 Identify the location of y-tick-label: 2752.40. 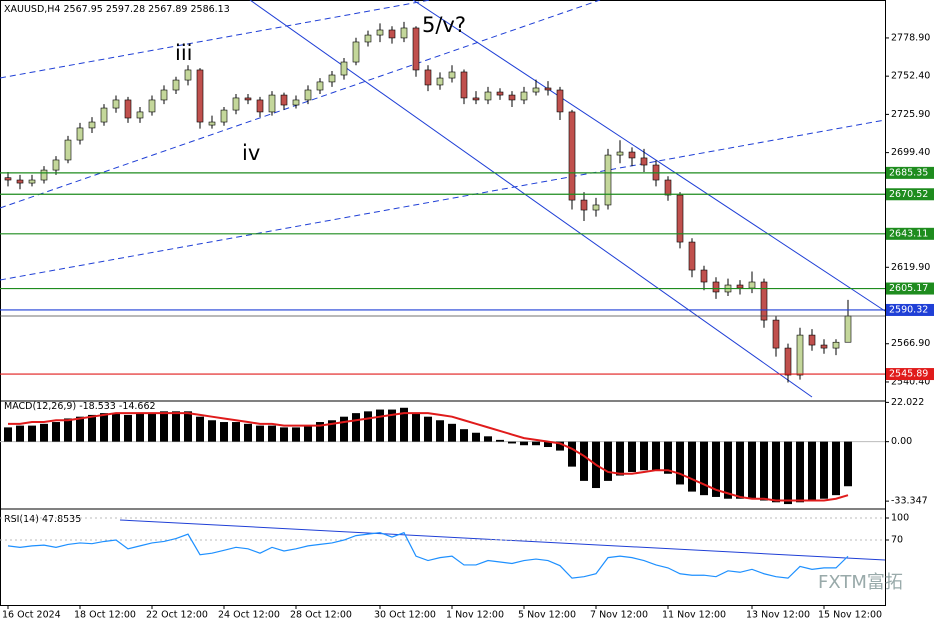
(910, 76).